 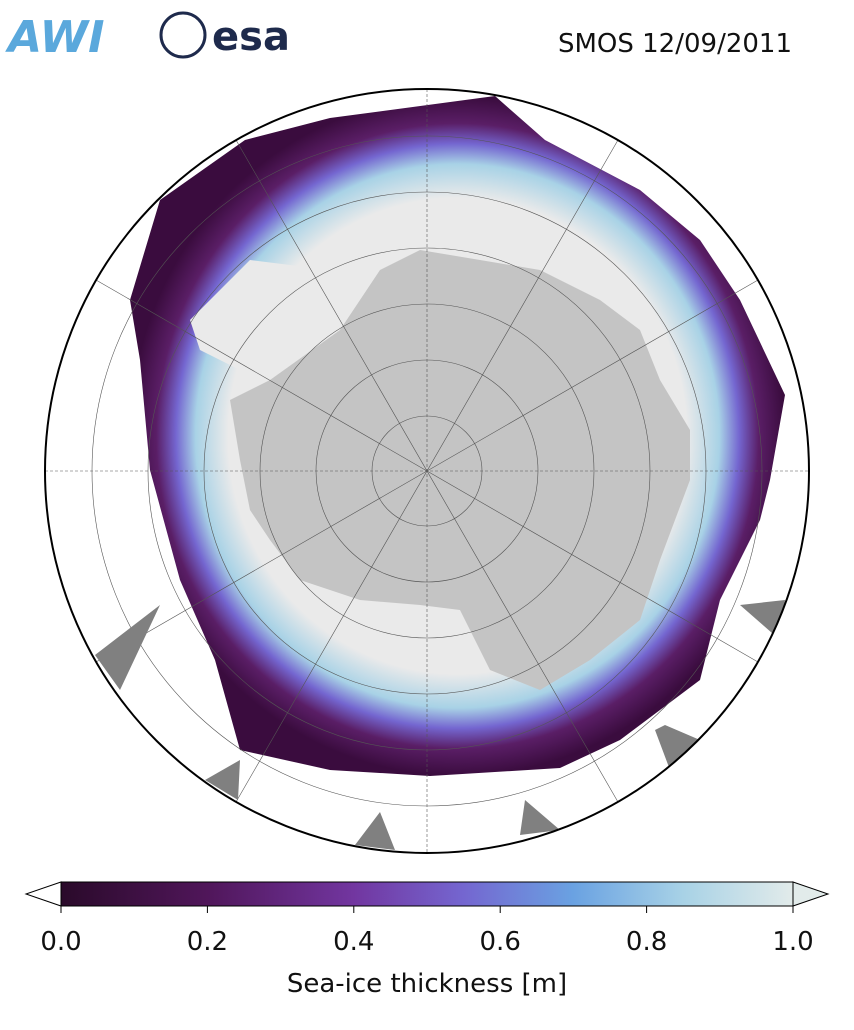 What do you see at coordinates (500, 942) in the screenshot?
I see `colorbar-tick-label: 0.6` at bounding box center [500, 942].